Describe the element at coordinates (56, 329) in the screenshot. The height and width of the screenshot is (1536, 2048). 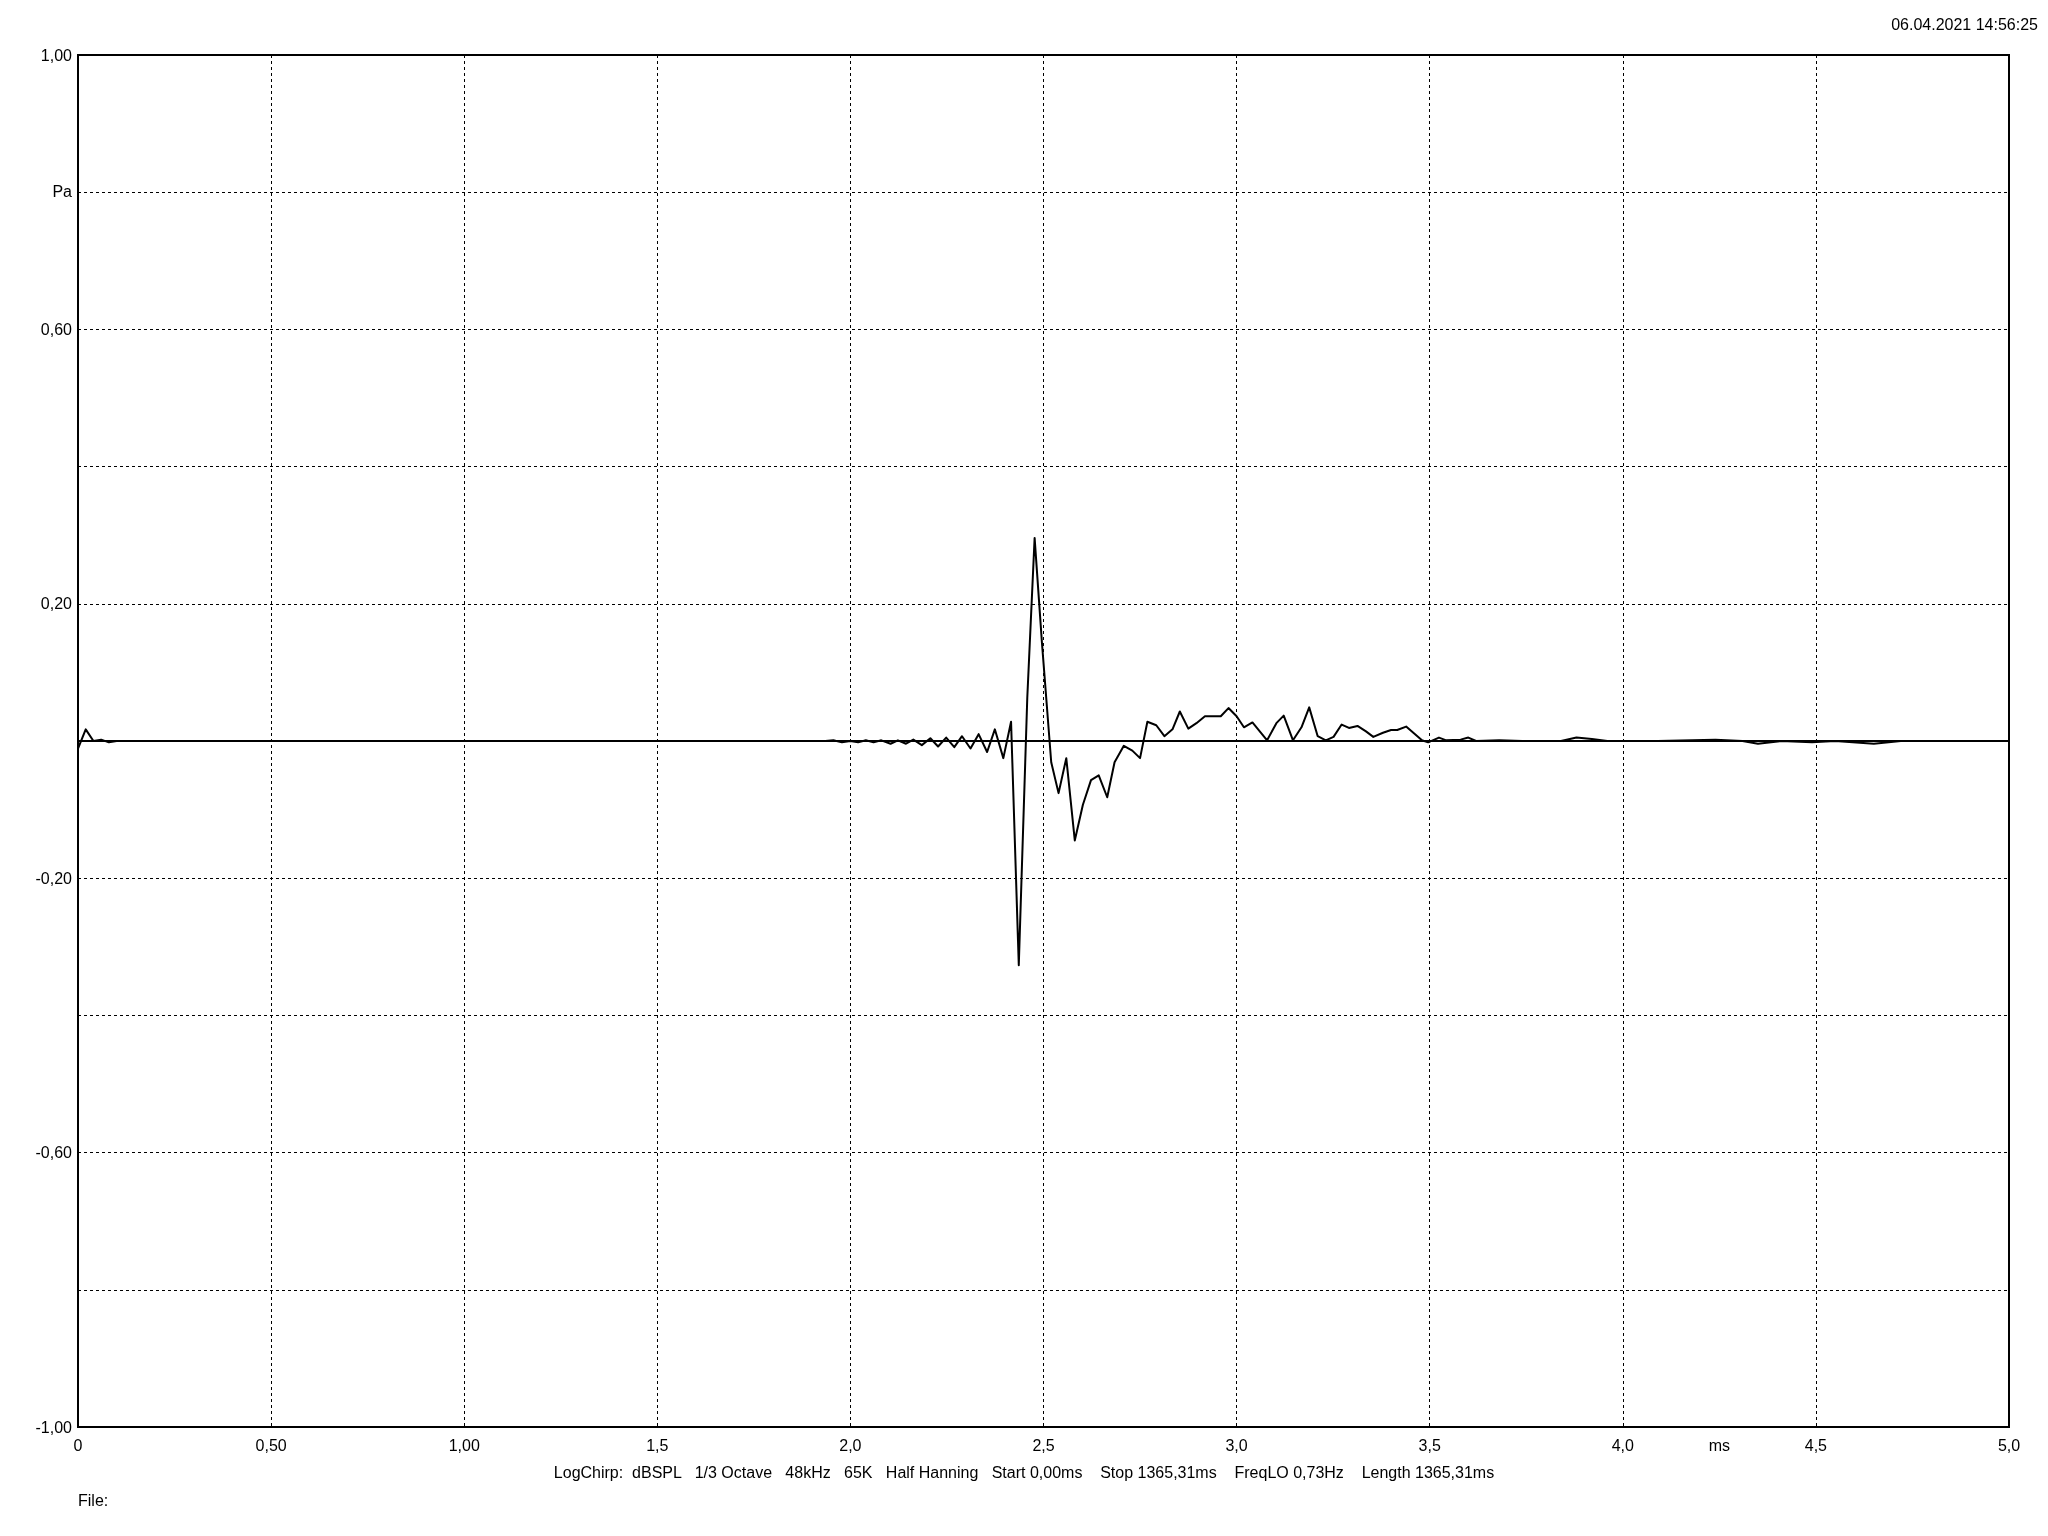
I see `y-tick-label: 0,60` at that location.